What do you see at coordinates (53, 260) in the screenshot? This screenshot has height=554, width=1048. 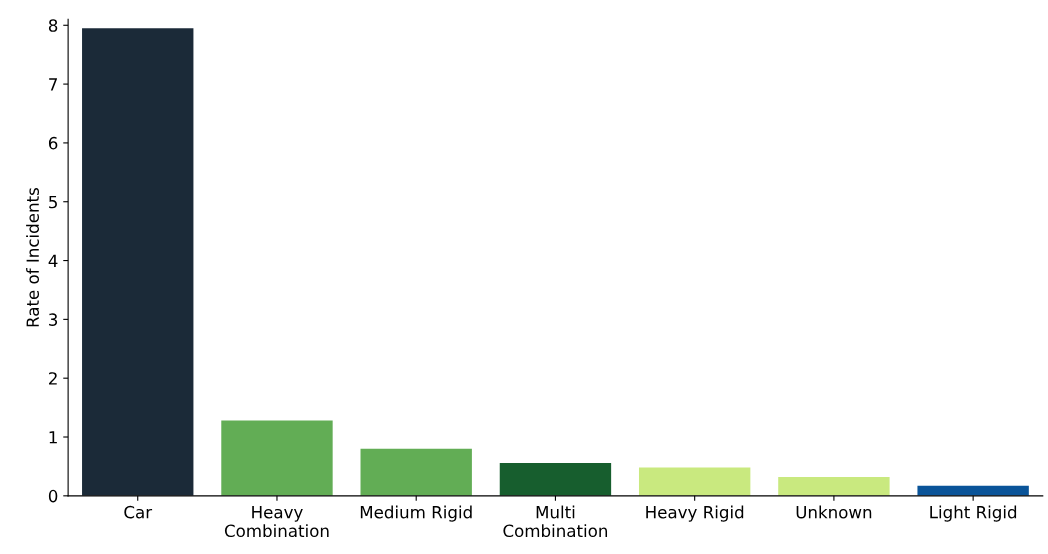 I see `y-tick-label: 4` at bounding box center [53, 260].